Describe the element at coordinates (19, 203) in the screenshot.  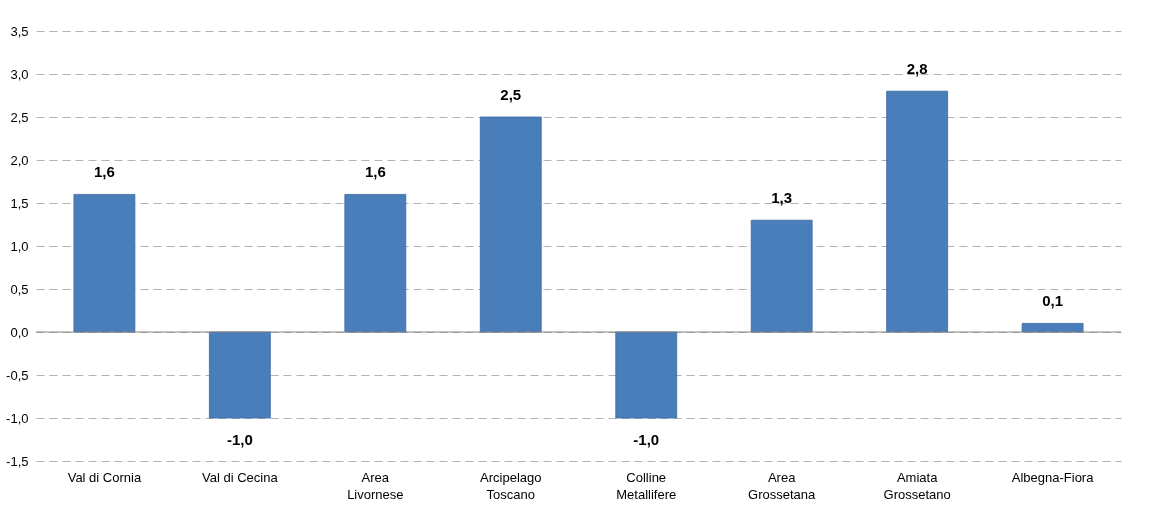
I see `y-tick-label: 1,5` at that location.